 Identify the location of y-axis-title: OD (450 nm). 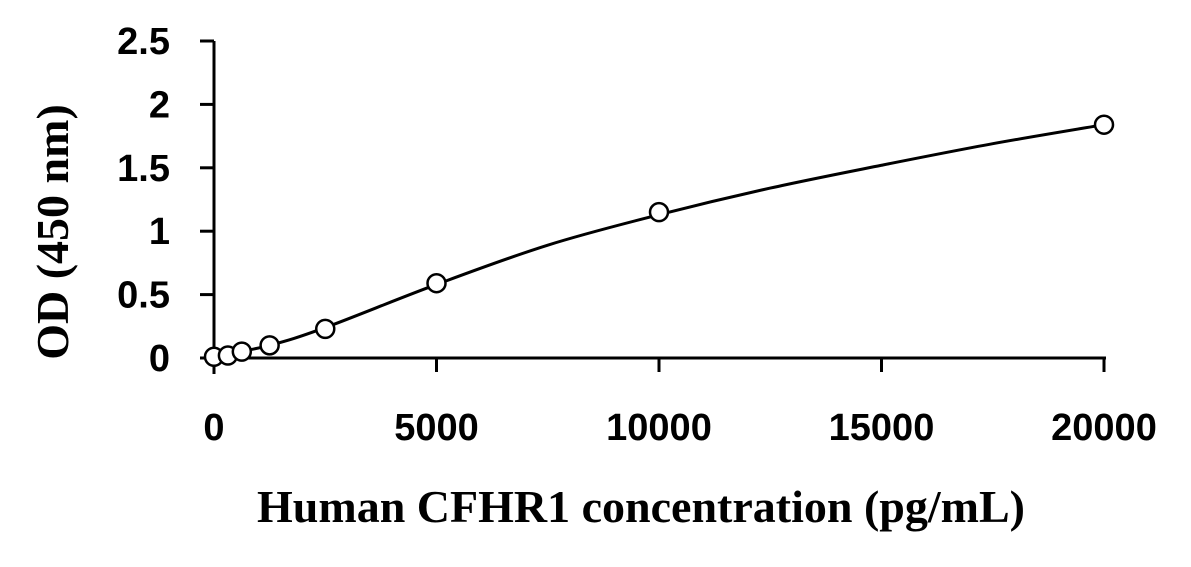
(52, 232).